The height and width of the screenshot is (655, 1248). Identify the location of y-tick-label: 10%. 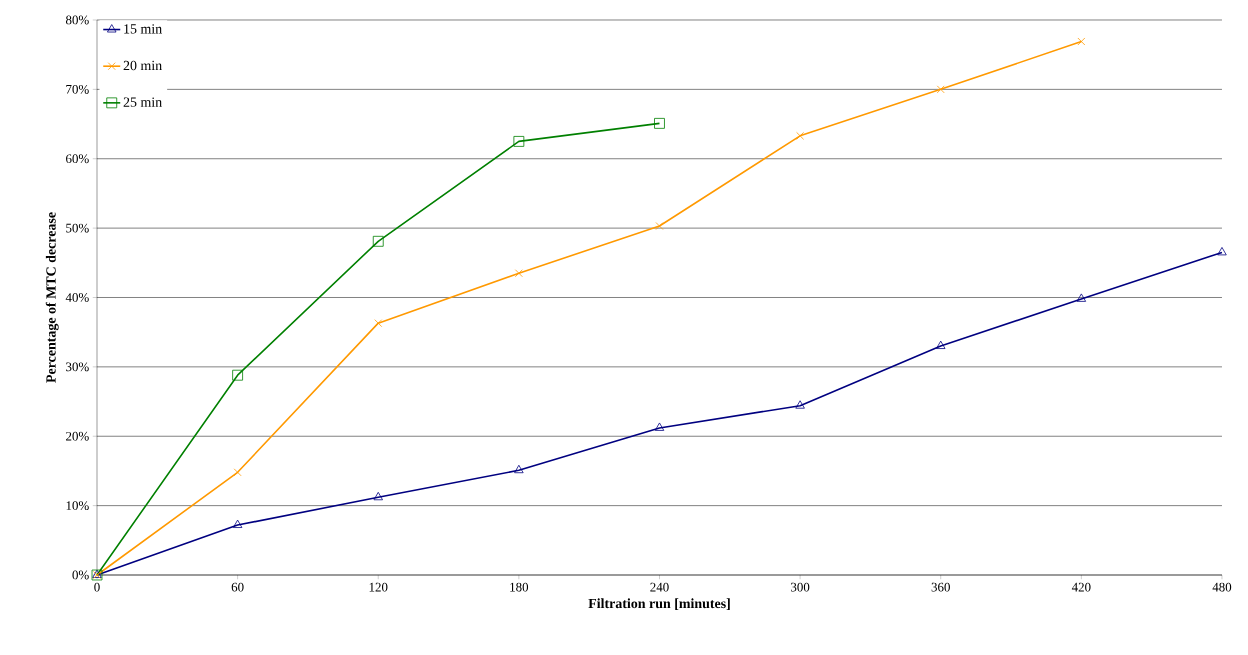
(77, 506).